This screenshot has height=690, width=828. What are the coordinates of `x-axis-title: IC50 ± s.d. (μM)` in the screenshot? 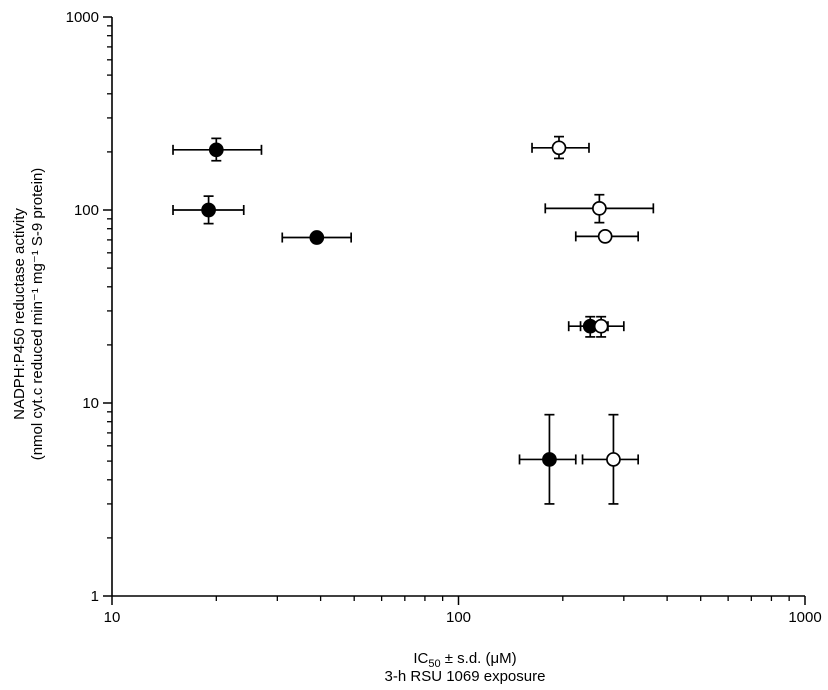 It's located at (464, 660).